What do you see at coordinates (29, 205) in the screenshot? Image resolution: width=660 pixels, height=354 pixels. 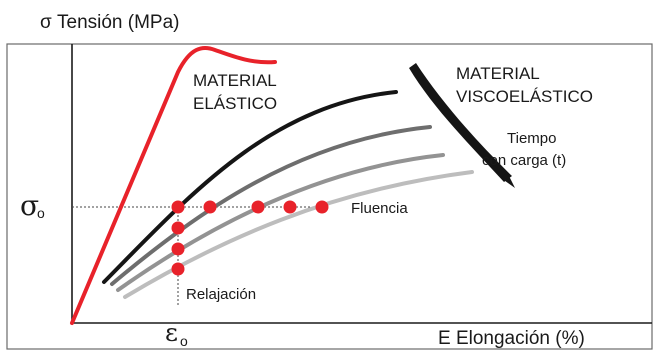 I see `sigma-o-symbol: σ` at bounding box center [29, 205].